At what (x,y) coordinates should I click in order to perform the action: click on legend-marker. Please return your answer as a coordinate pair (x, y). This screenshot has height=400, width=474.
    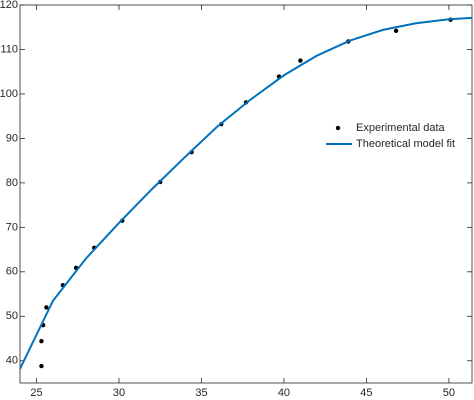
    Looking at the image, I should click on (338, 128).